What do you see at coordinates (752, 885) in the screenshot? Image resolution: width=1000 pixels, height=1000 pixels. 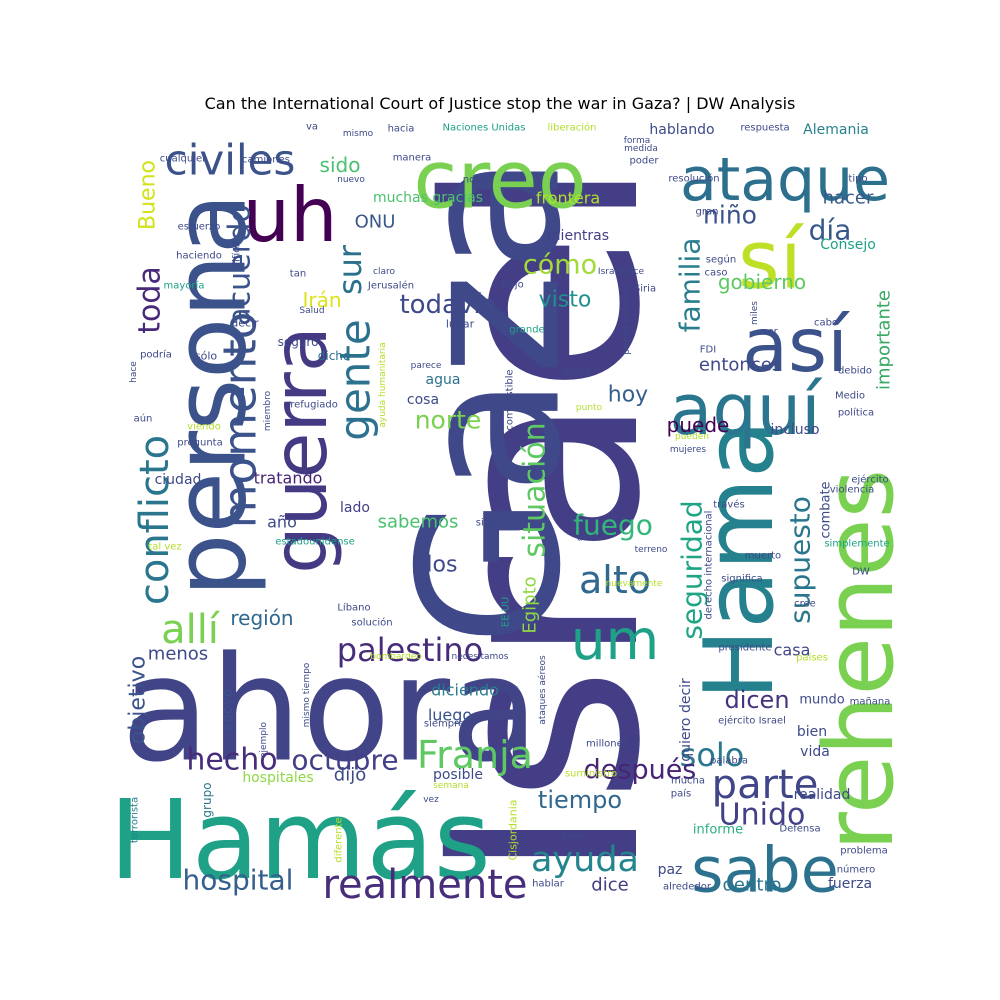 I see `word-dentro: dentro` at bounding box center [752, 885].